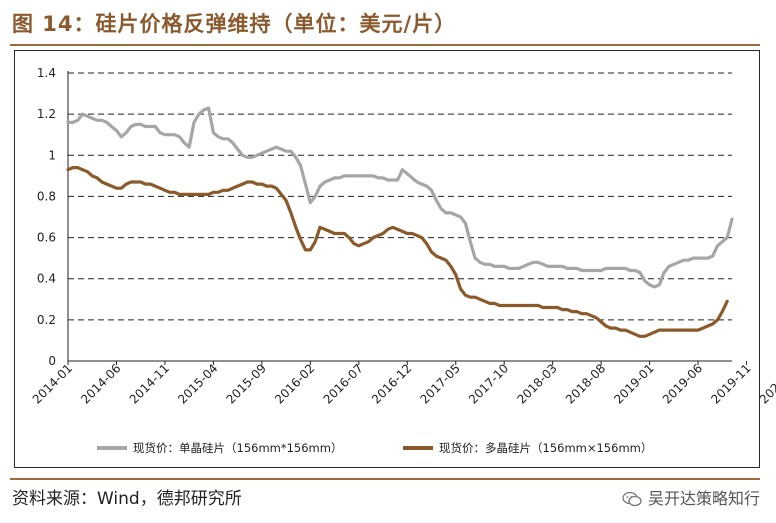  What do you see at coordinates (682, 383) in the screenshot?
I see `x-tick-label: 2019-06` at bounding box center [682, 383].